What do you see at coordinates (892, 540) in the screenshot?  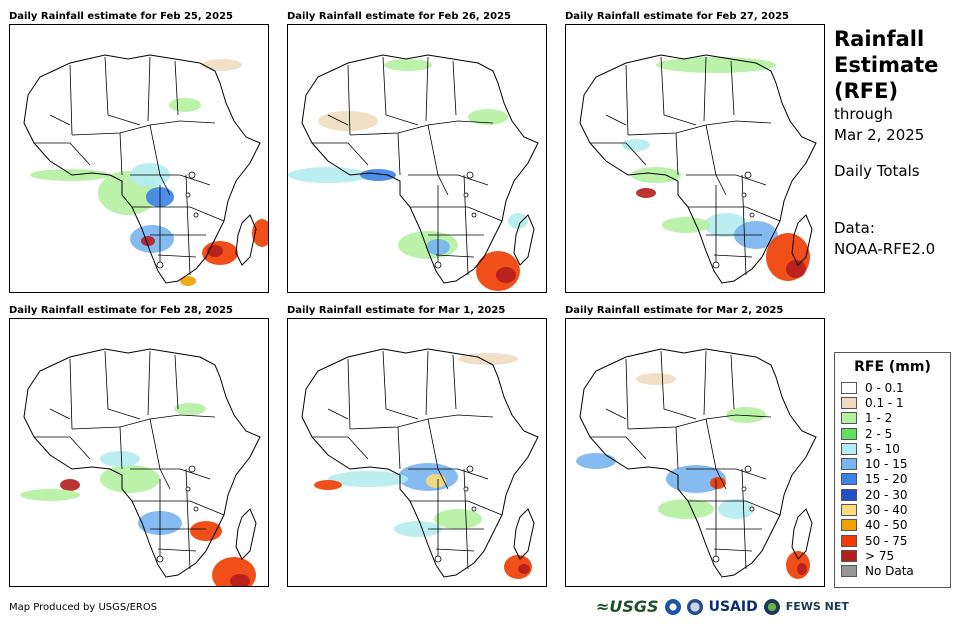 I see `legend-item: 50 - 75` at bounding box center [892, 540].